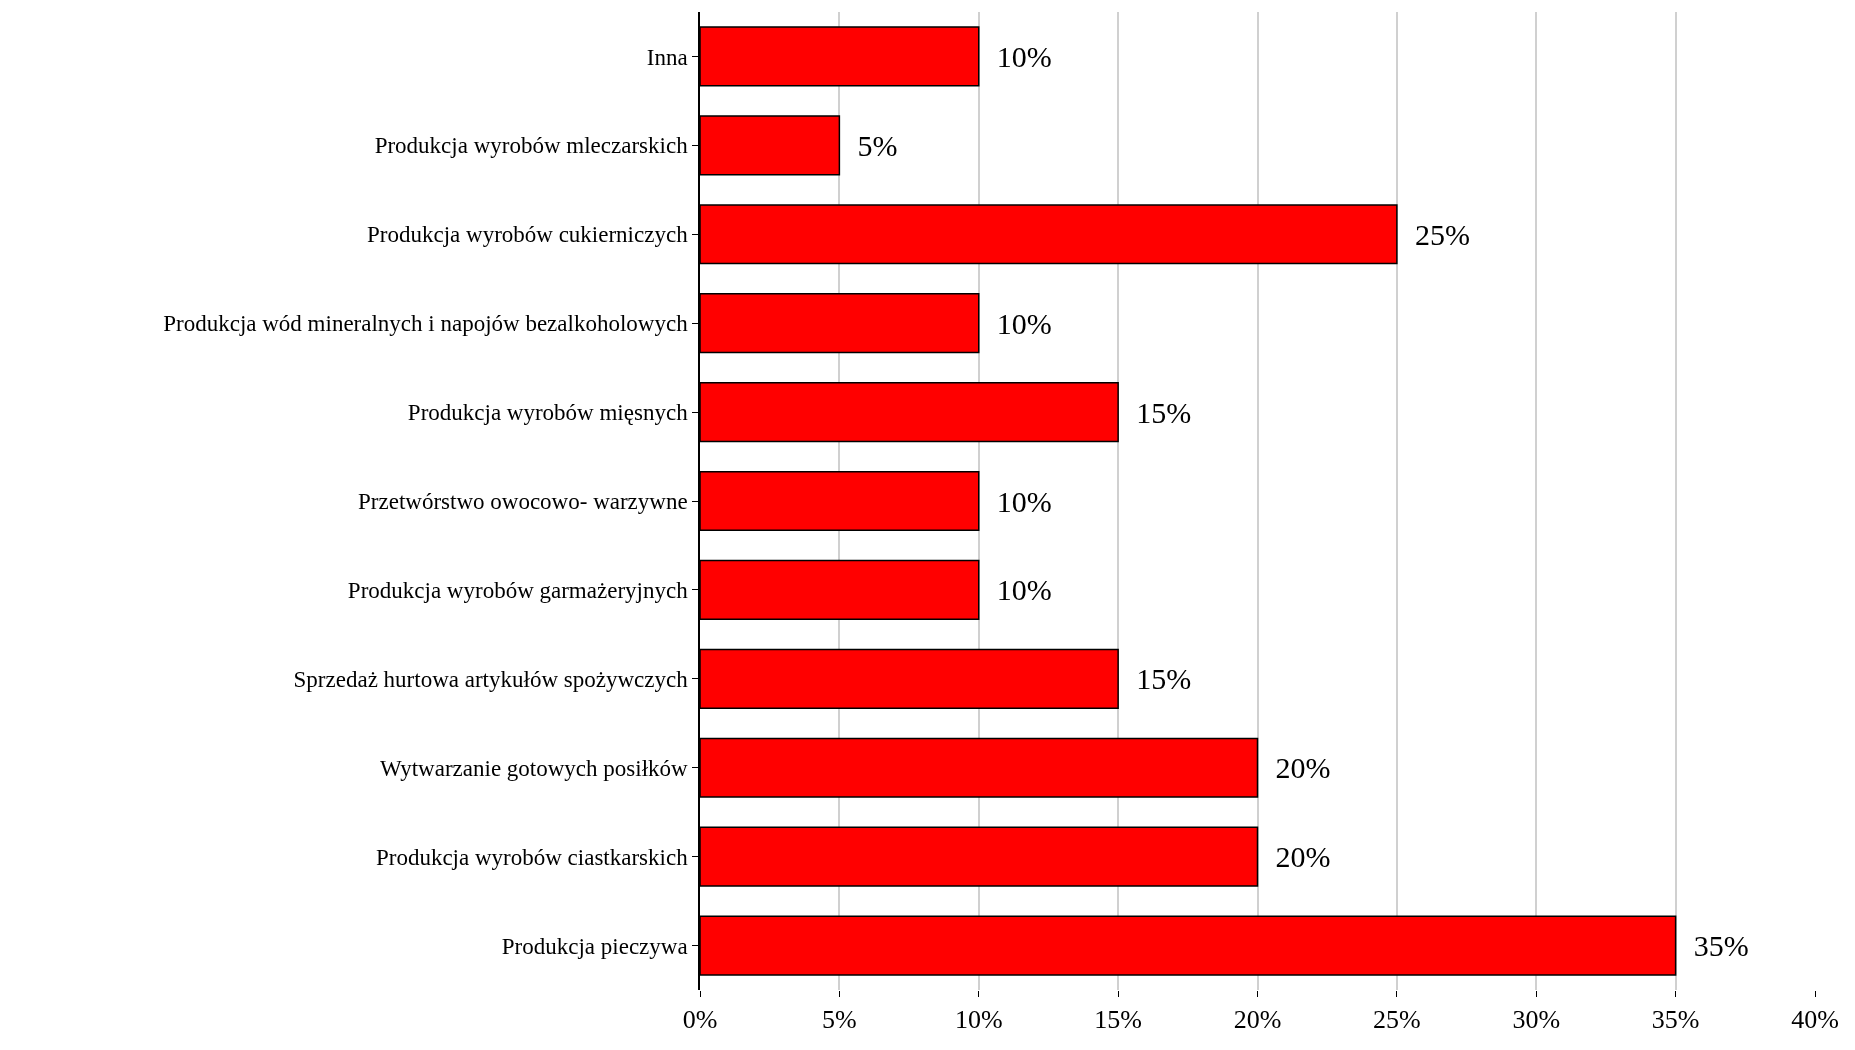 Image resolution: width=1855 pixels, height=1050 pixels. I want to click on x-tick-label: 30%, so click(1536, 1020).